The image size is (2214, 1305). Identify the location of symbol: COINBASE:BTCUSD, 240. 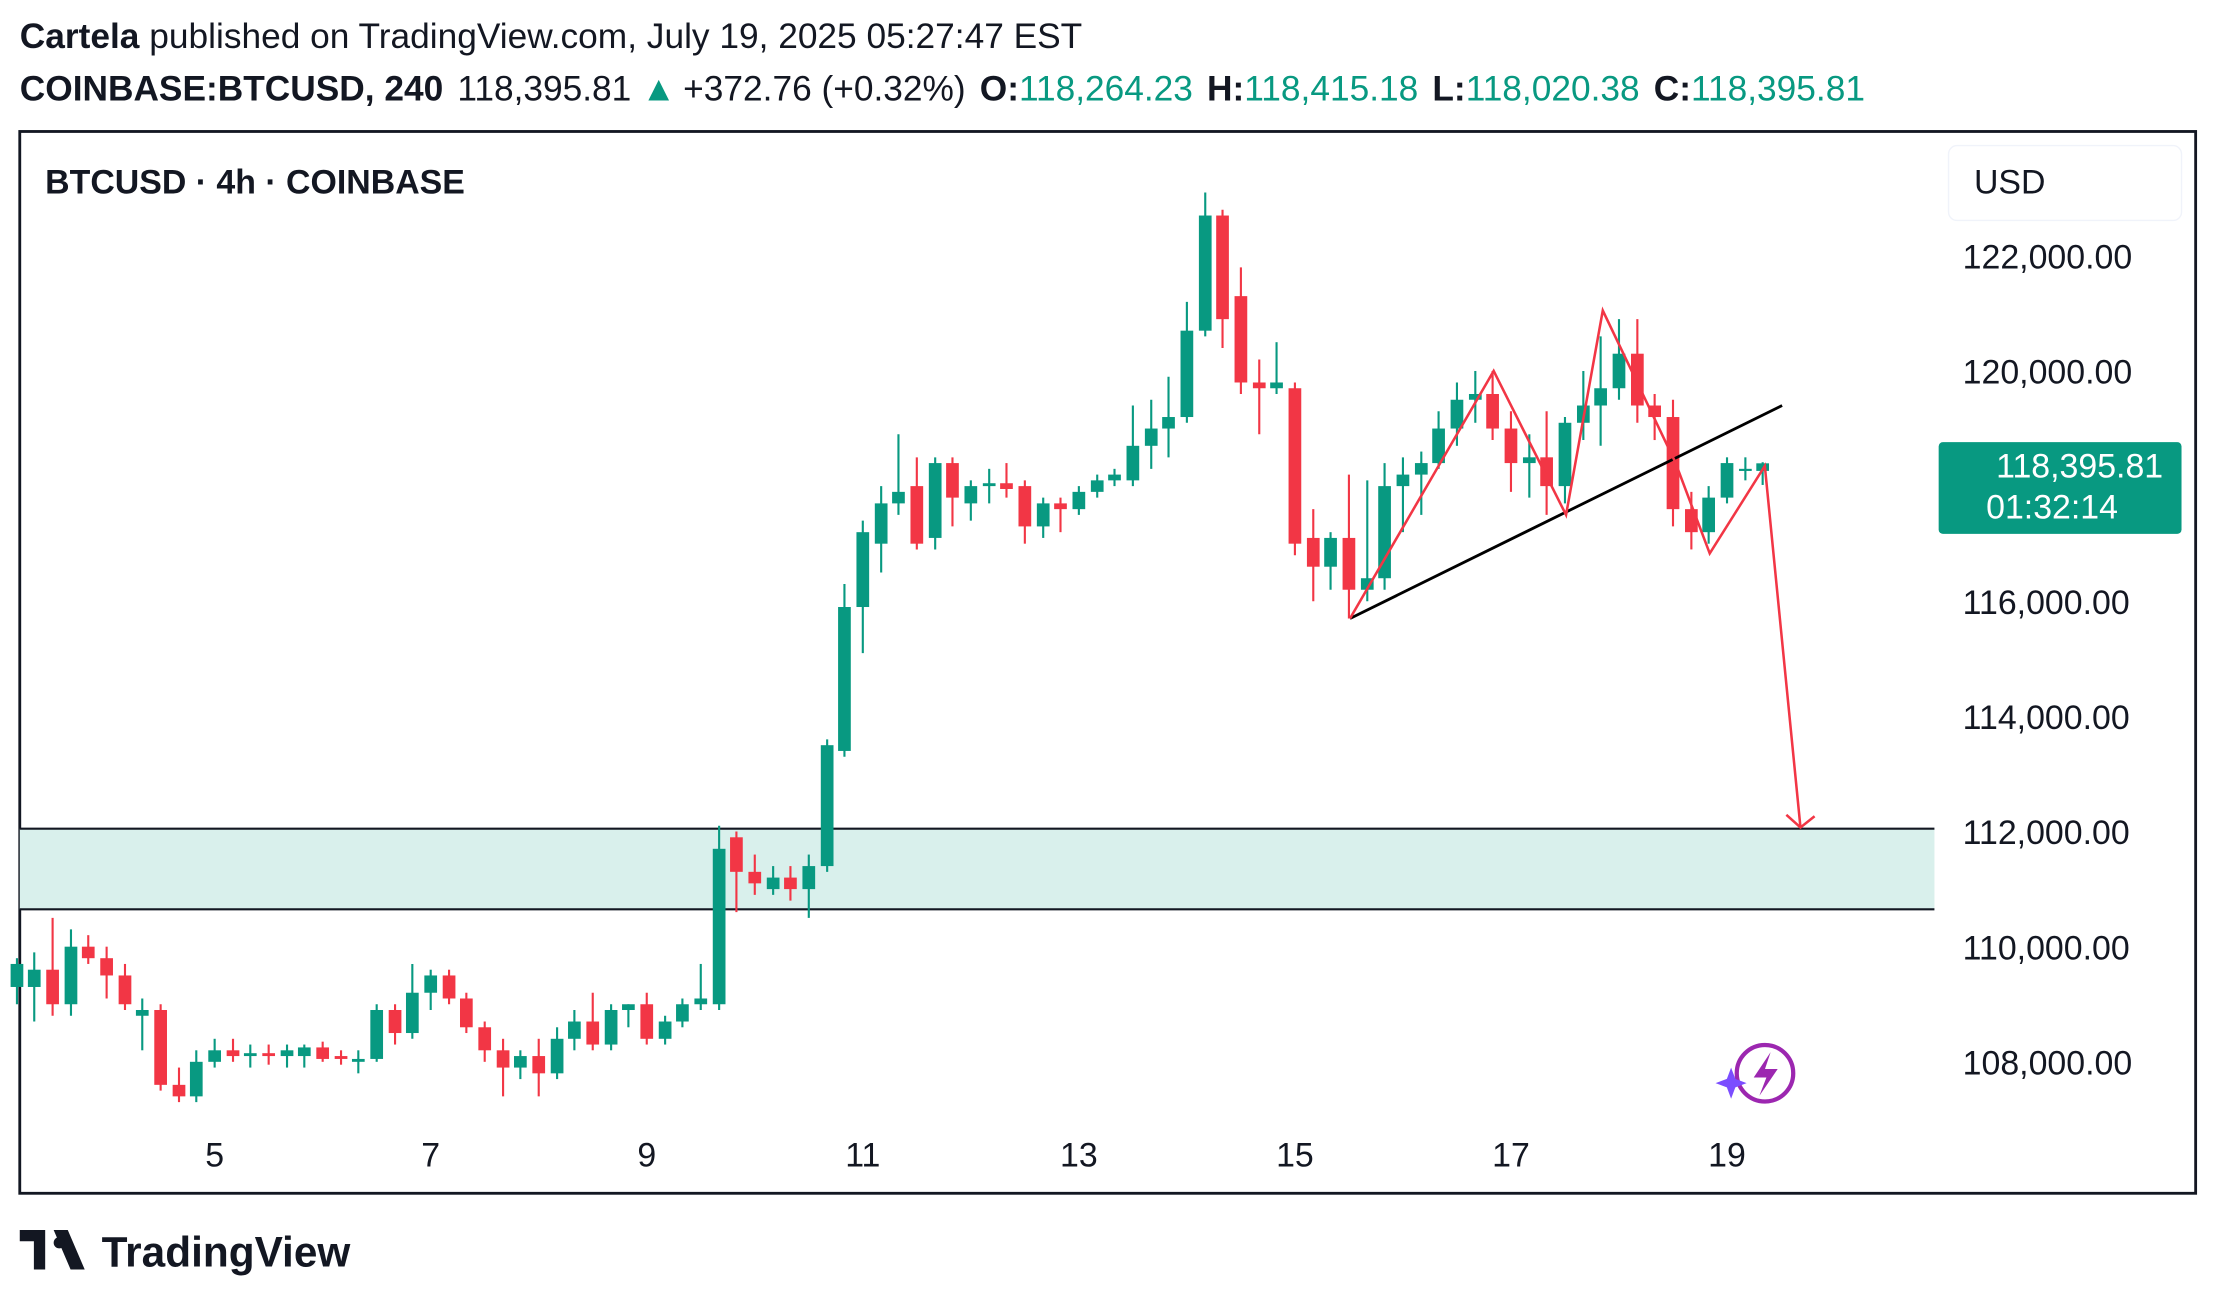
(231, 88).